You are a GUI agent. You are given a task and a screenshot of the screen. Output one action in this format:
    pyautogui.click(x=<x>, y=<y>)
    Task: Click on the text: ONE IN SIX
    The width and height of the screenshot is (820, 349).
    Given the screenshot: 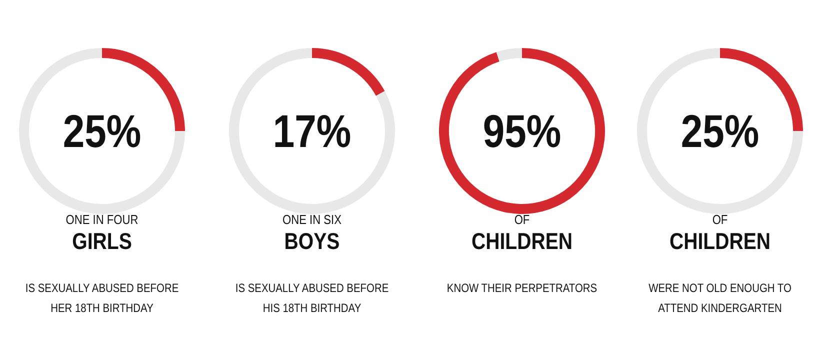 What is the action you would take?
    pyautogui.click(x=312, y=219)
    